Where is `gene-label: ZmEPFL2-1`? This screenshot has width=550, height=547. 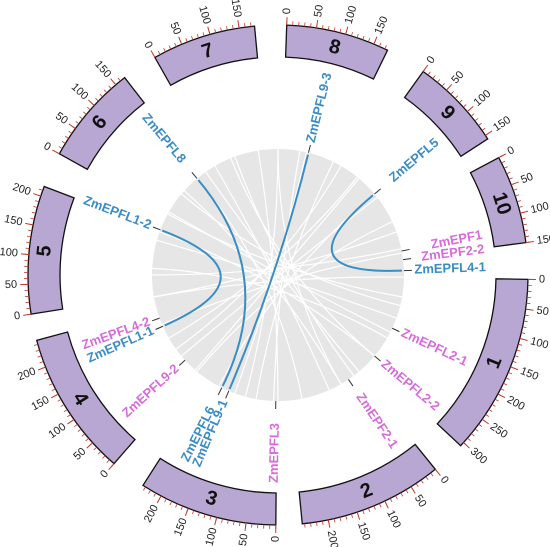 gene-label: ZmEPFL2-1 is located at coordinates (434, 347).